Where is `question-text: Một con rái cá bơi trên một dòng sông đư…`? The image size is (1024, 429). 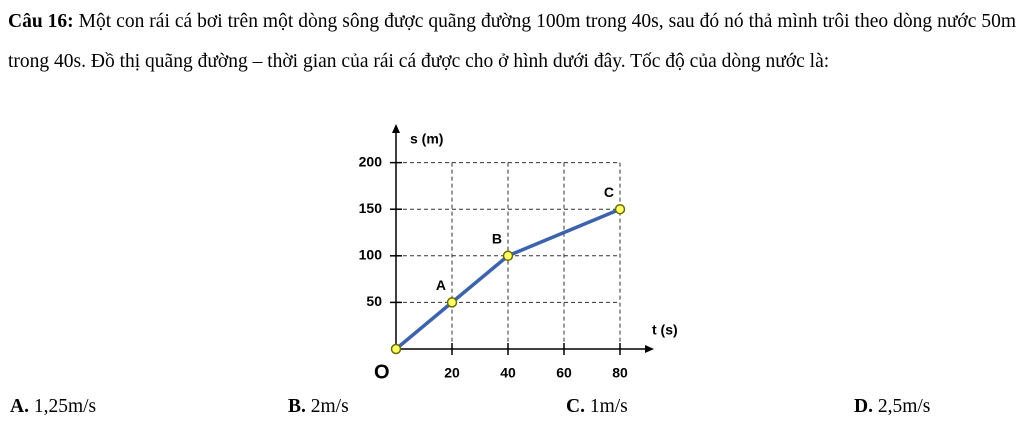
question-text: Một con rái cá bơi trên một dòng sông đư… is located at coordinates (512, 41).